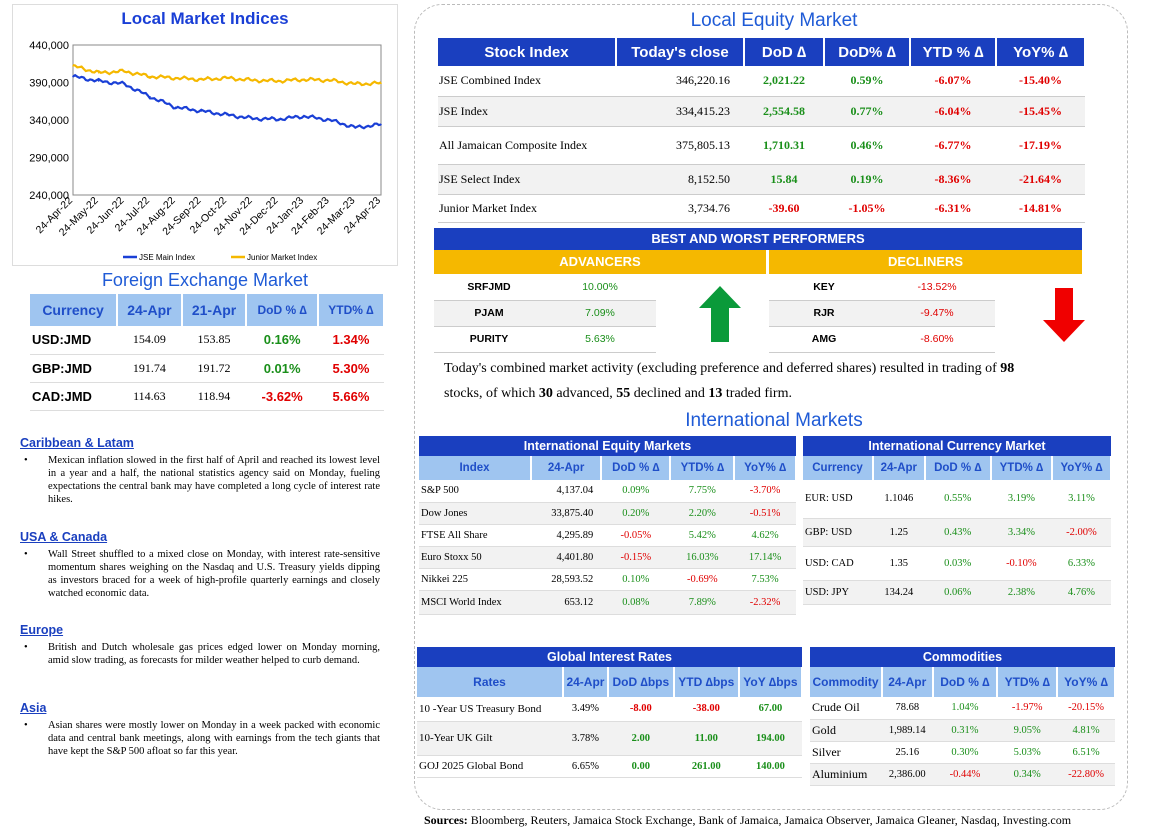 Image resolution: width=1150 pixels, height=840 pixels. What do you see at coordinates (1041, 52) in the screenshot?
I see `leq-header-cell: YoY% ∆` at bounding box center [1041, 52].